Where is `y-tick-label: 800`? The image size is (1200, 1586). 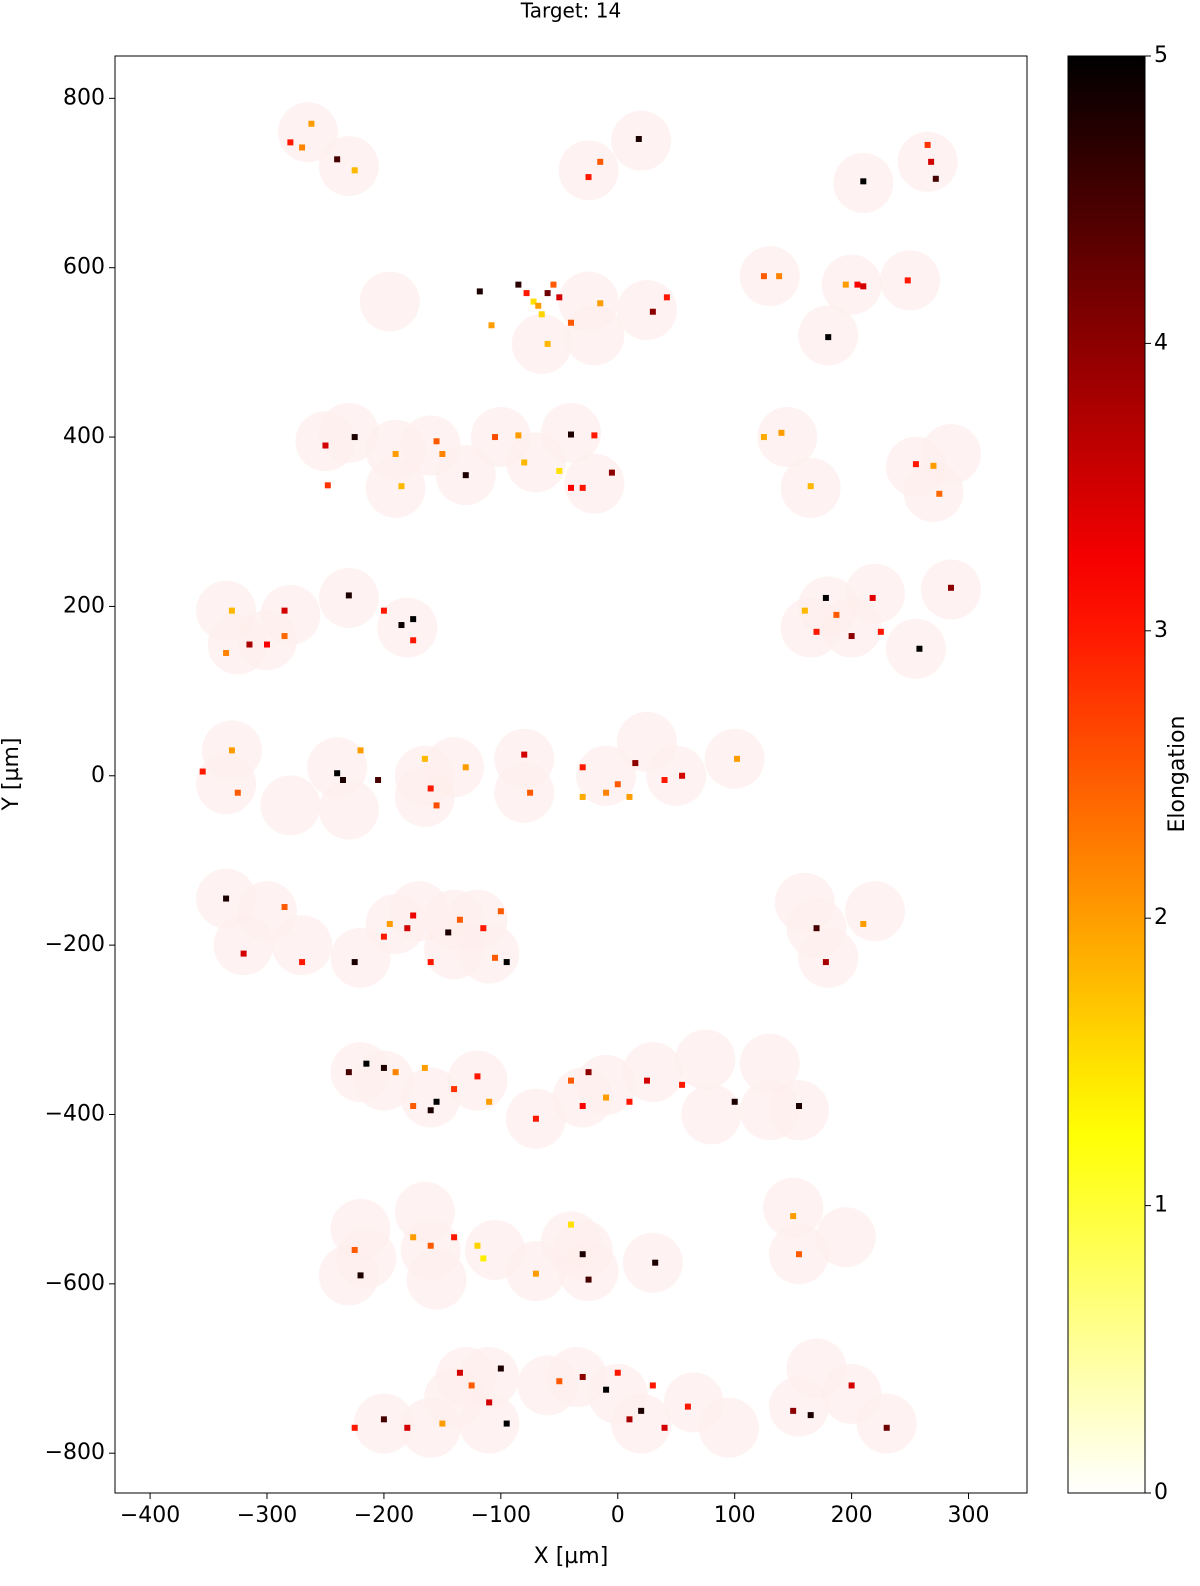 y-tick-label: 800 is located at coordinates (84, 97).